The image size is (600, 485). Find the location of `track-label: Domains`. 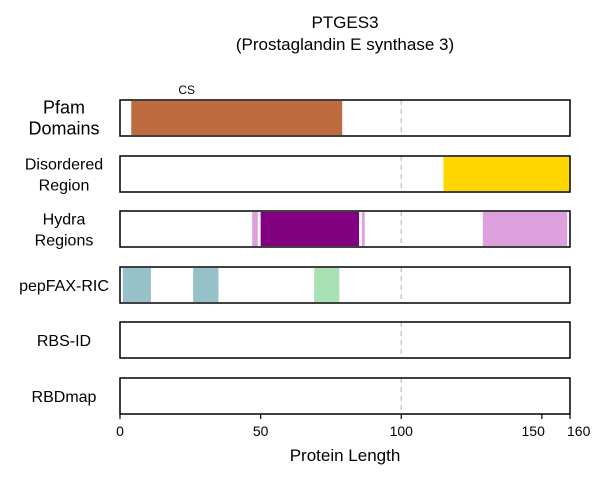

track-label: Domains is located at coordinates (63, 129).